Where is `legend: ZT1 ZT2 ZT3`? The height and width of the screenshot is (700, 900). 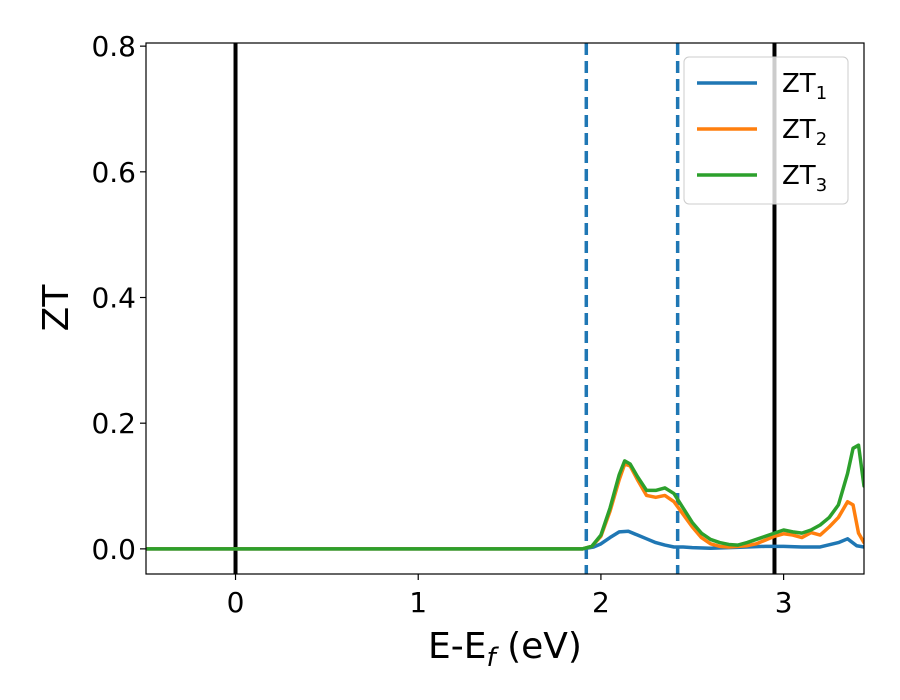 legend: ZT1 ZT2 ZT3 is located at coordinates (766, 130).